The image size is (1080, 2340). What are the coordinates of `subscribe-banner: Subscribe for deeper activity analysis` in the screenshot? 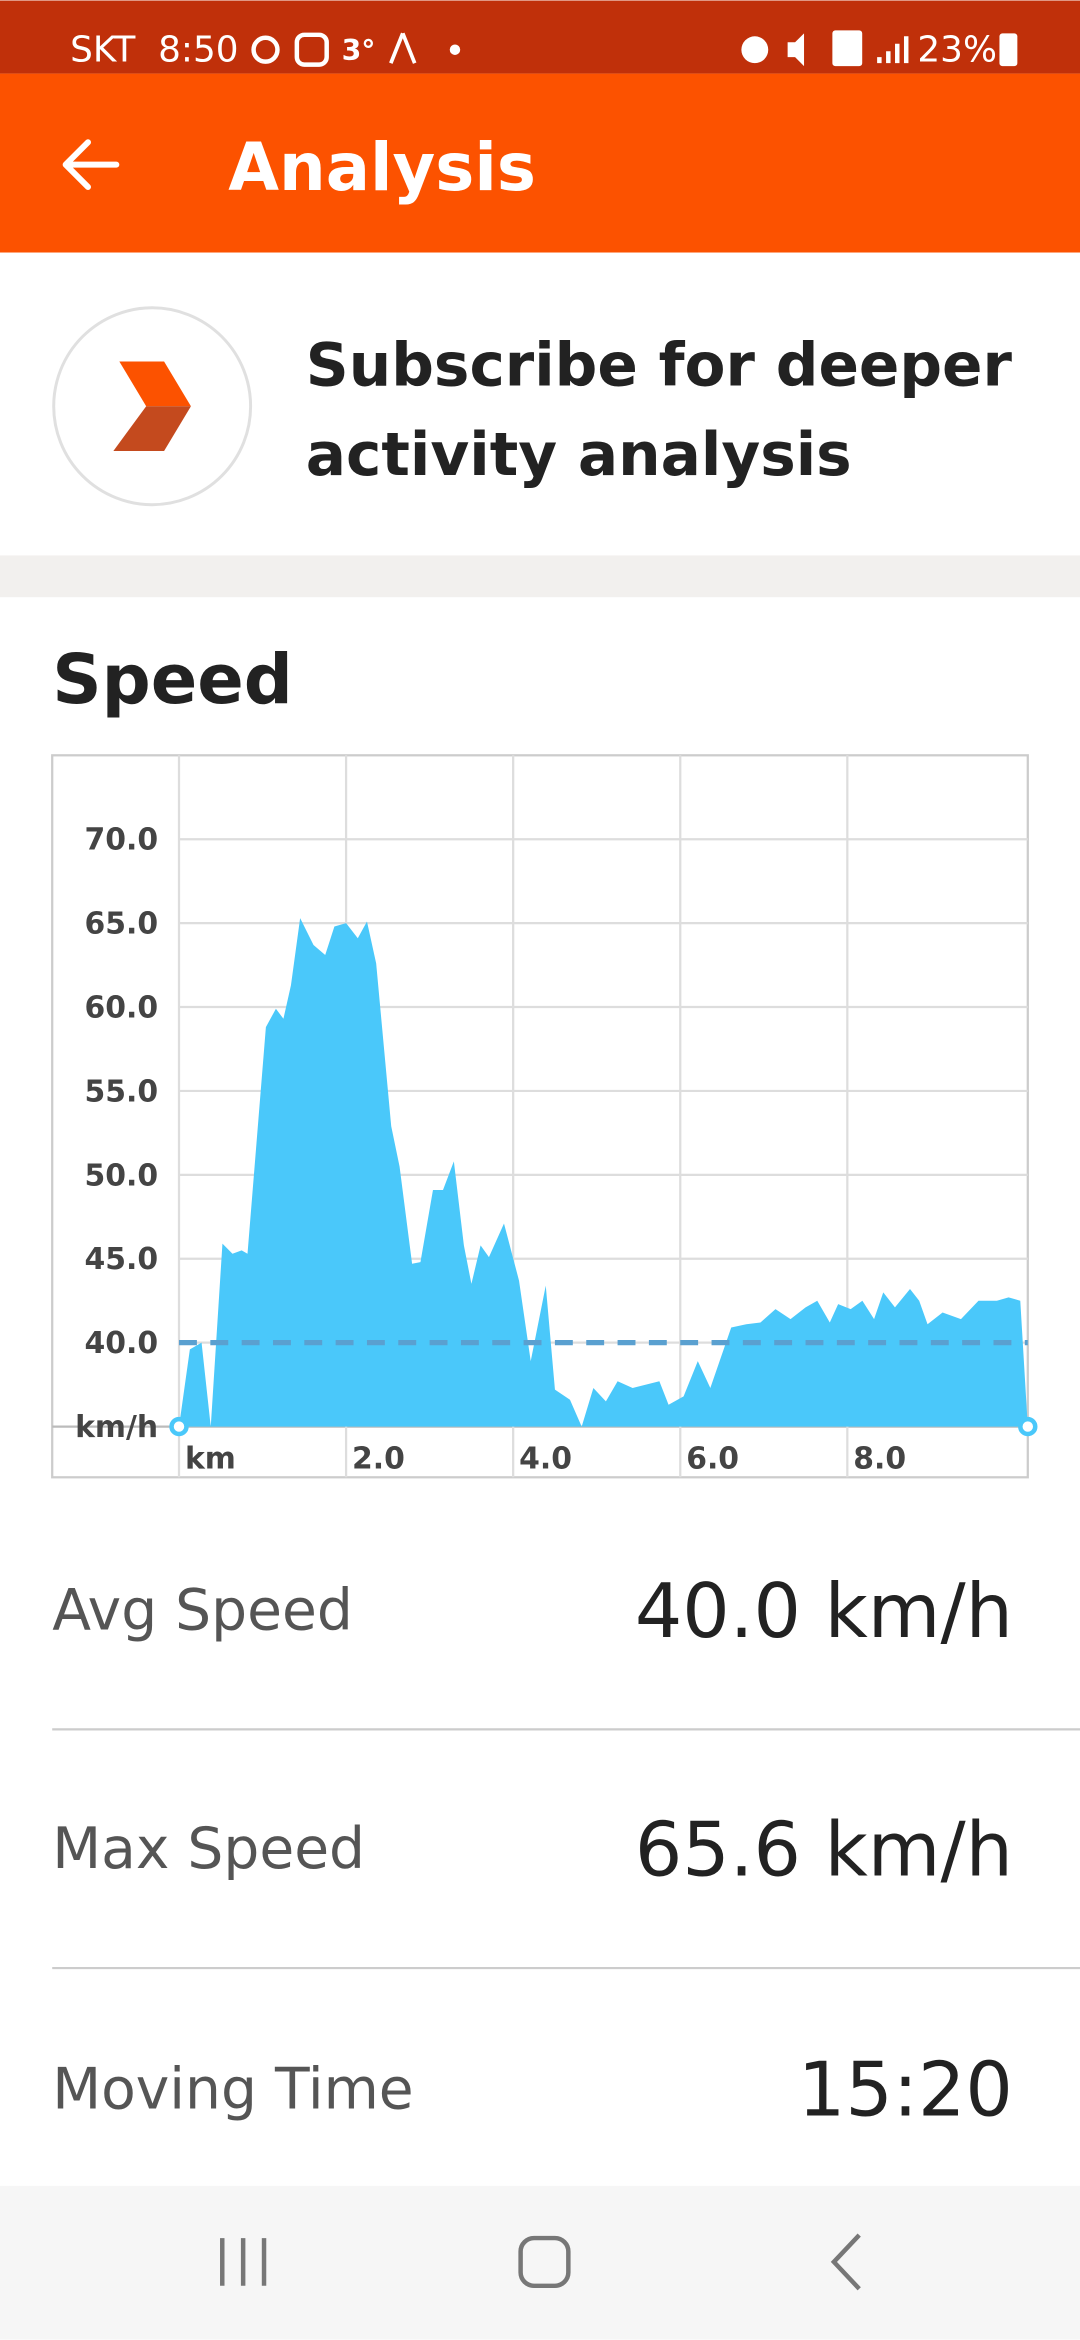 It's located at (540, 404).